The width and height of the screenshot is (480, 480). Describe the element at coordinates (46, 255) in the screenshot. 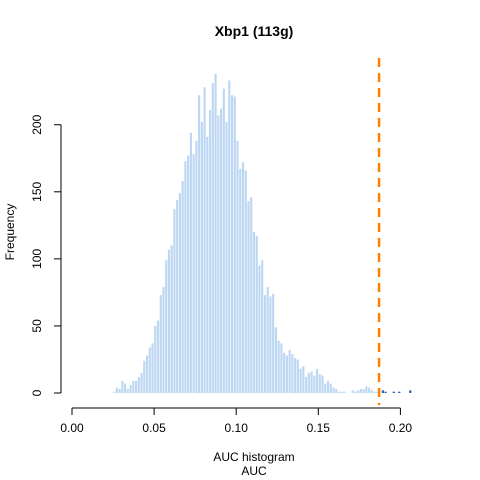

I see `y-axis: 0 50 100 150 200` at that location.